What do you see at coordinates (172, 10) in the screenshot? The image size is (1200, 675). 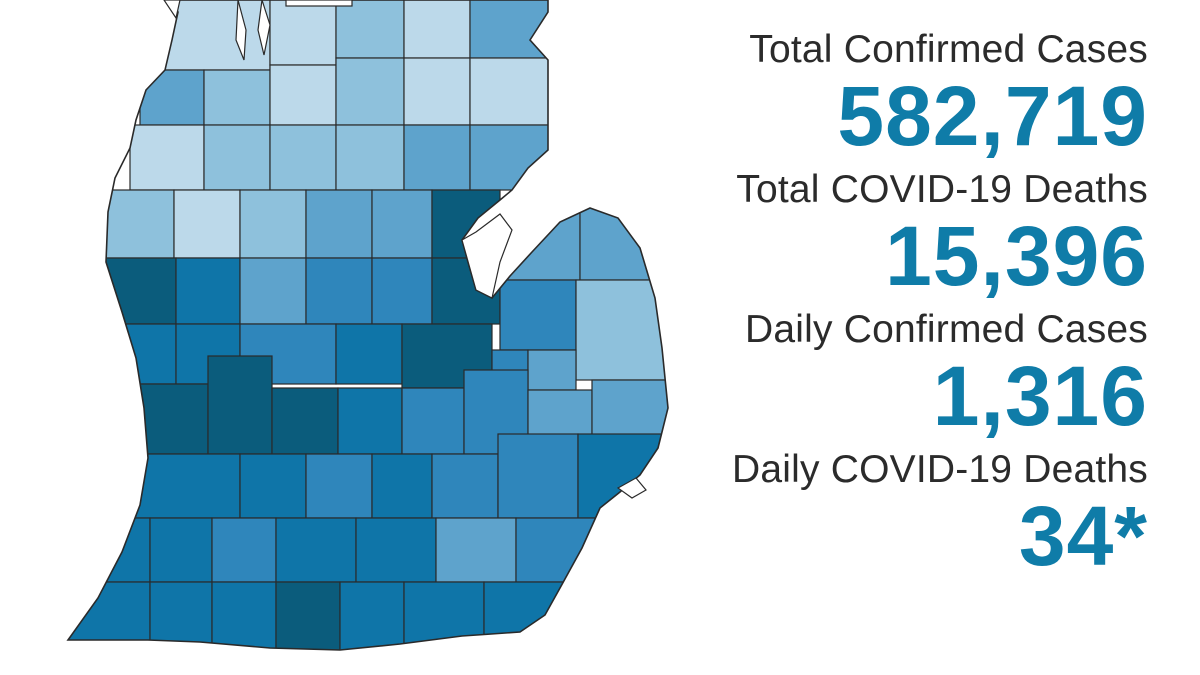 I see `north-island` at bounding box center [172, 10].